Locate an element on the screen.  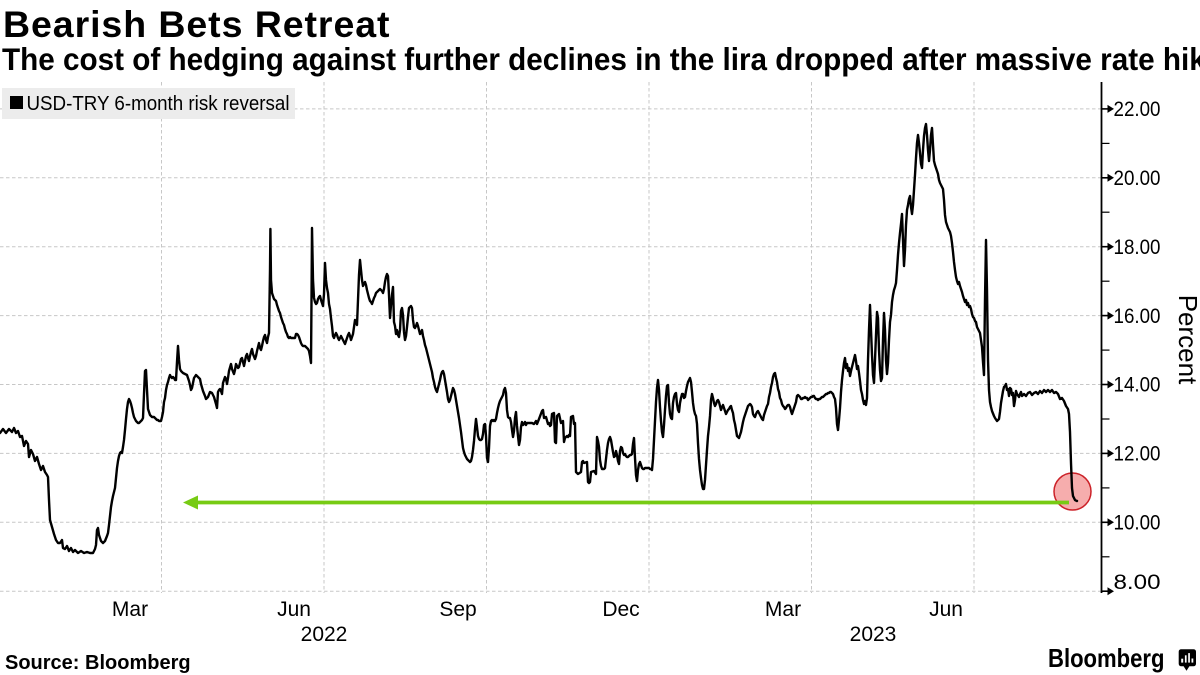
svg-text: 8.00 is located at coordinates (1137, 582).